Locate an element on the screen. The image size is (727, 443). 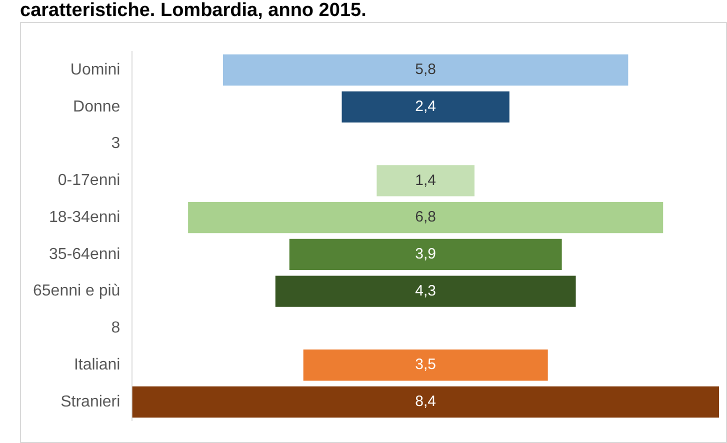
category-label: 18-34enni is located at coordinates (84, 217).